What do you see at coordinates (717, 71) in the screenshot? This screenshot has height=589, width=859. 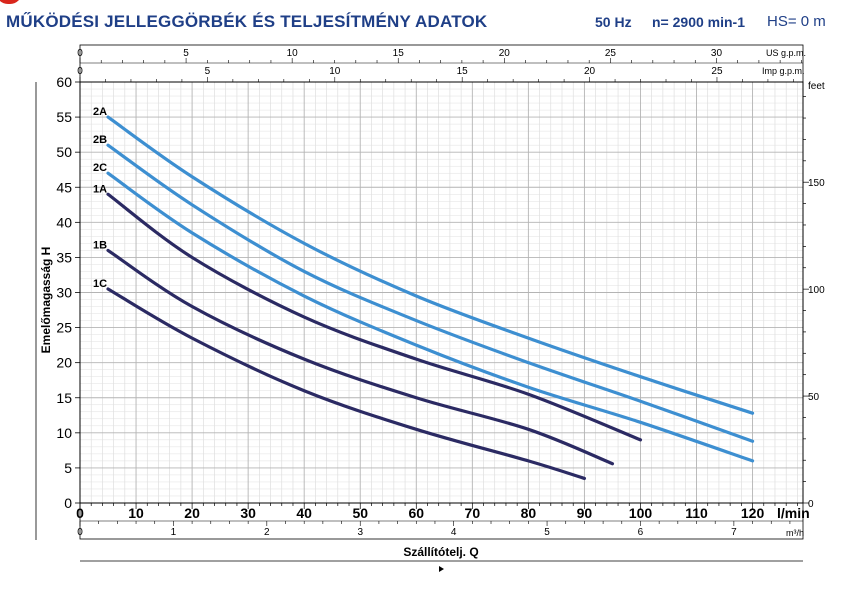 I see `impgpm-tick-label: 25` at bounding box center [717, 71].